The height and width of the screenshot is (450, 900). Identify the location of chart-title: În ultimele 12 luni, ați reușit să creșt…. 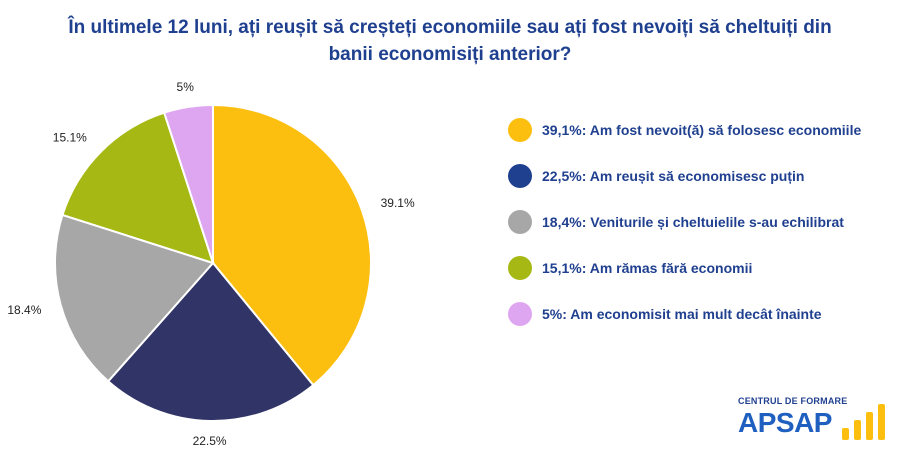
(450, 41).